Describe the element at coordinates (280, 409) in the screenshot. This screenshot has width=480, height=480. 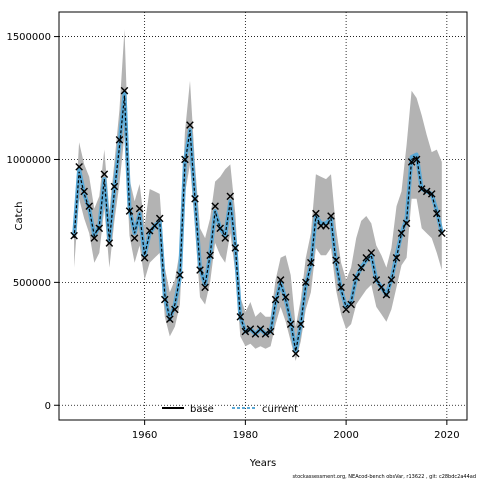
I see `legend-label-current: current` at that location.